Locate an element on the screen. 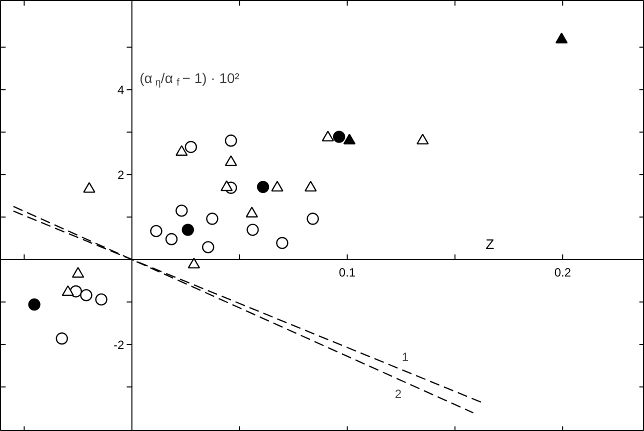  series-label: 2 is located at coordinates (398, 394).